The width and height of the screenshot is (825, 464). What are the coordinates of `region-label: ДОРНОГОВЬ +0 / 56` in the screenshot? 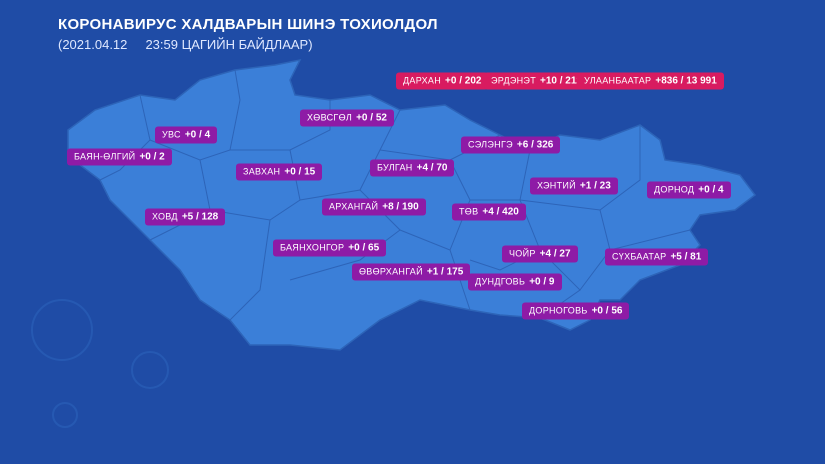 It's located at (576, 311).